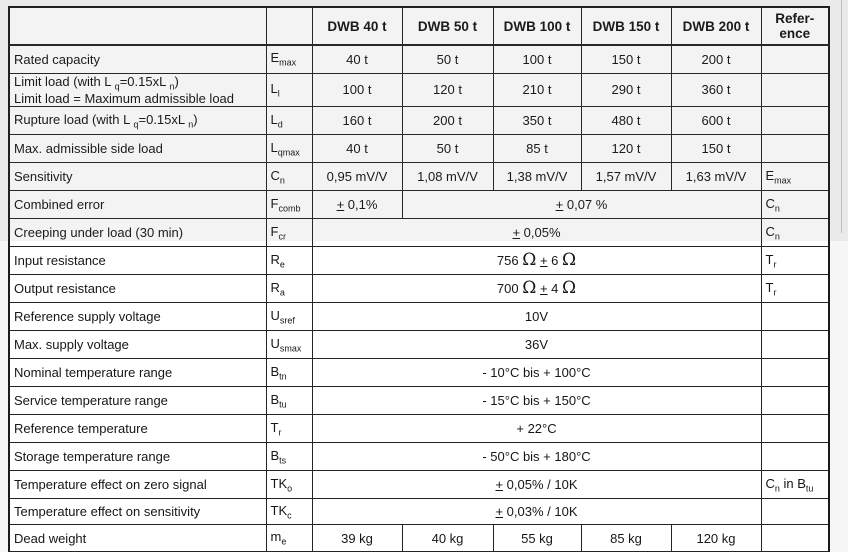 This screenshot has height=552, width=848. What do you see at coordinates (626, 90) in the screenshot?
I see `value-cell: 290 t` at bounding box center [626, 90].